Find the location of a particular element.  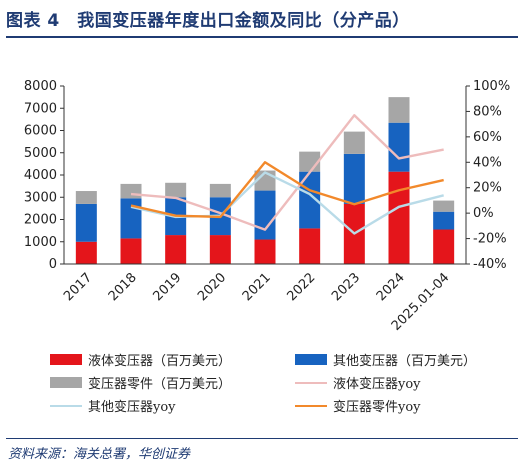

y-axis-left: 0 1000 2000 3000 4000 5000 6000 7000 8000 is located at coordinates (44, 175).